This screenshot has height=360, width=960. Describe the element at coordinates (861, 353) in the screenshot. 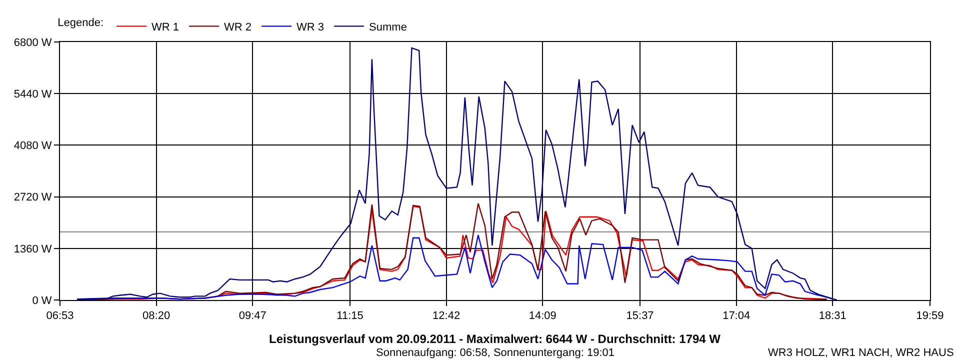

I see `text: WR3 HOLZ, WR1 NACH, WR2 HAUS` at that location.